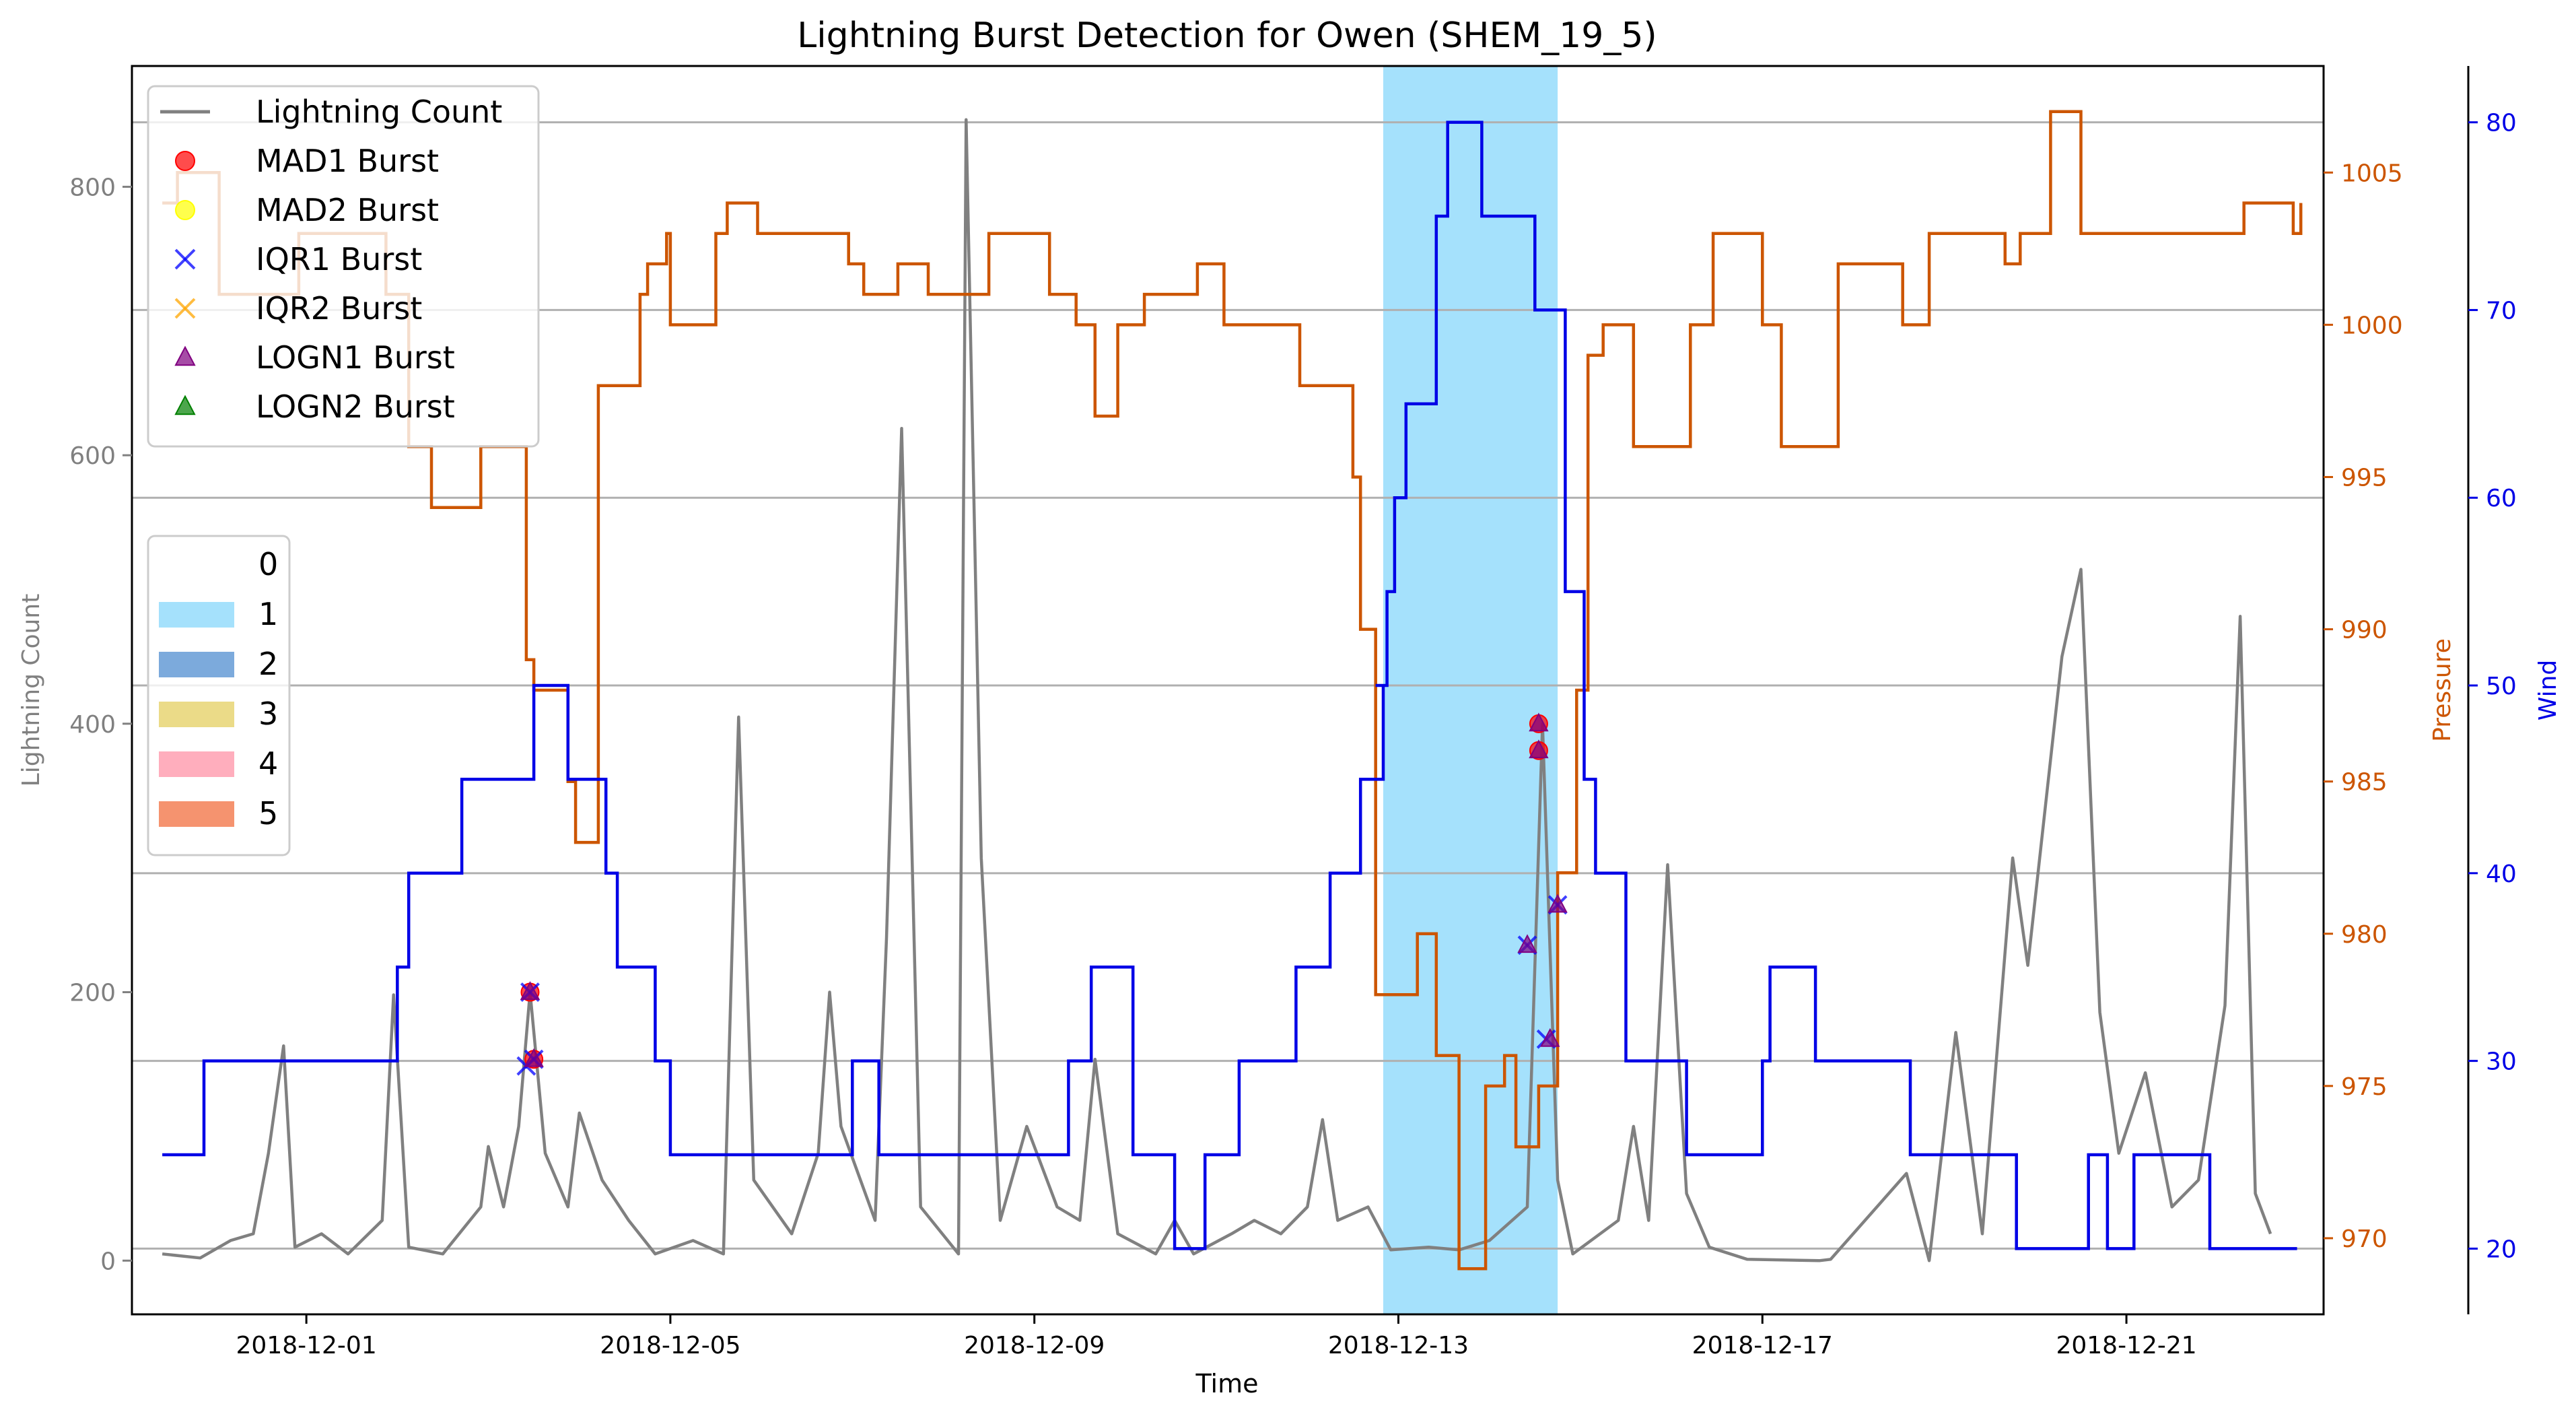  What do you see at coordinates (2364, 1239) in the screenshot?
I see `pressure-tick-label: 970` at bounding box center [2364, 1239].